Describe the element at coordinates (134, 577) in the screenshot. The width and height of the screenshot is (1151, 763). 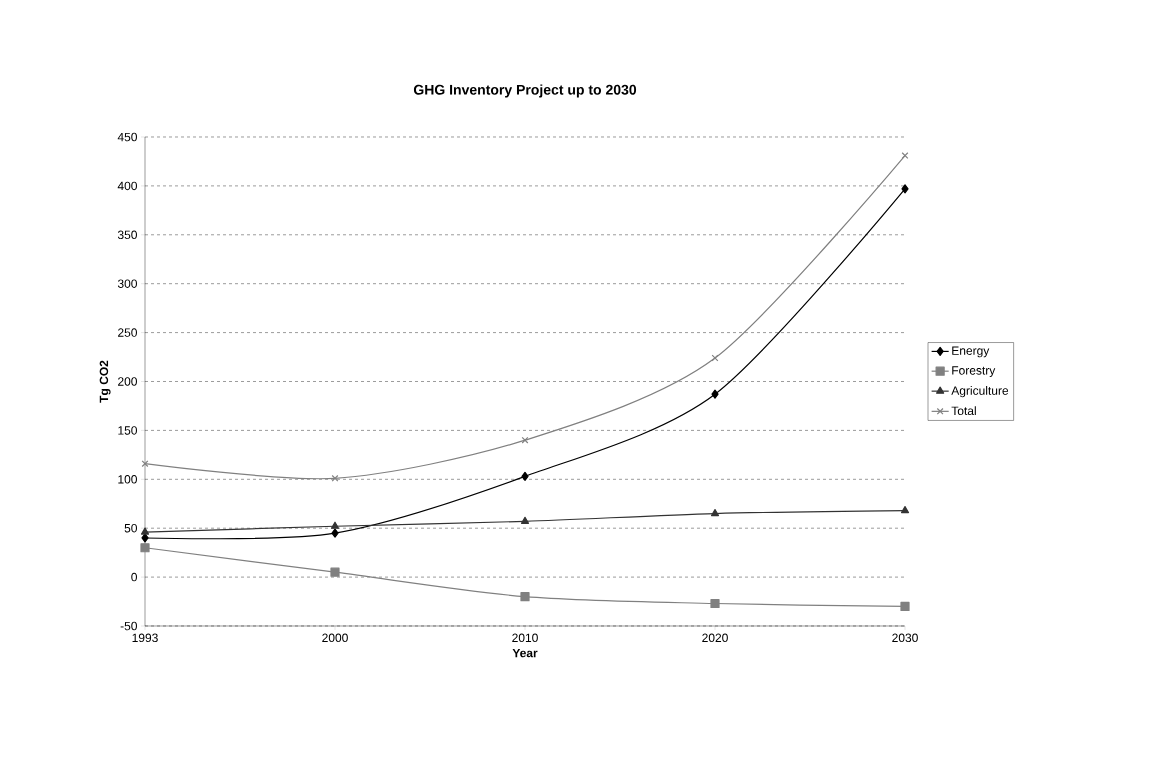
I see `y-tick-label: 0` at that location.